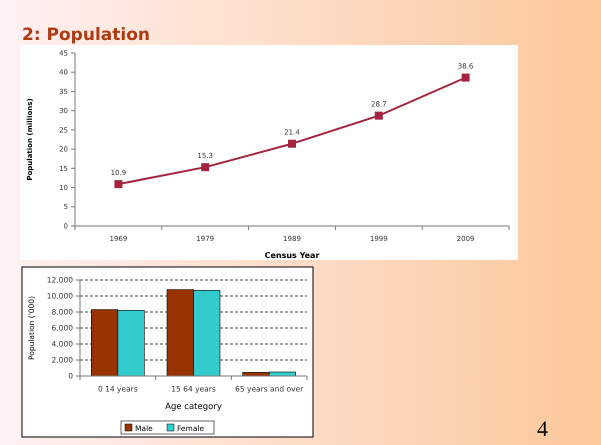 The height and width of the screenshot is (445, 601). Describe the element at coordinates (542, 428) in the screenshot. I see `text: 4` at that location.